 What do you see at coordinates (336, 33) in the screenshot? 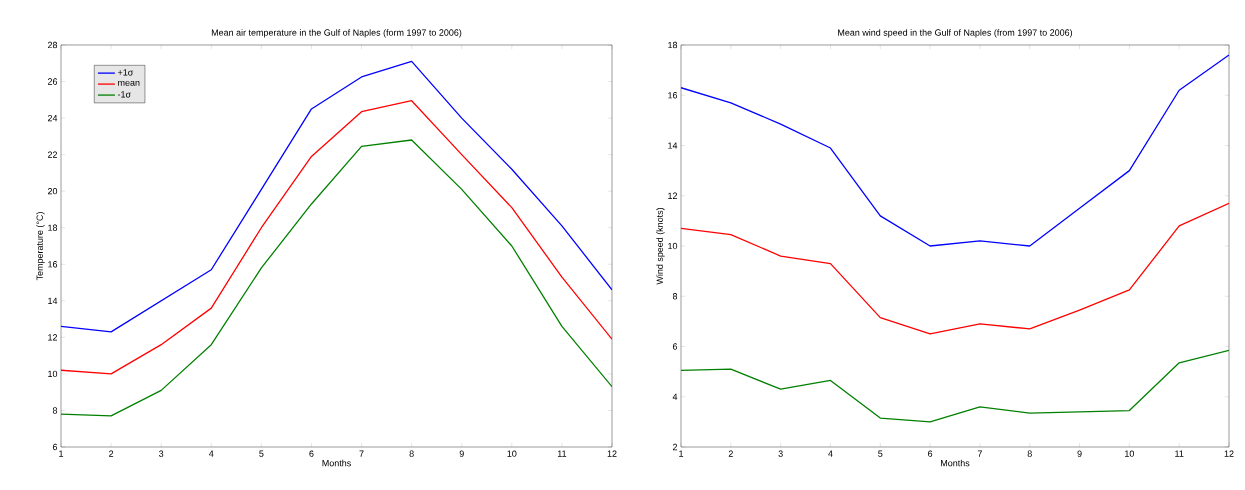
I see `chart-title: Mean air temperature in the Gulf of Naples (form 1997 to 2006)` at bounding box center [336, 33].